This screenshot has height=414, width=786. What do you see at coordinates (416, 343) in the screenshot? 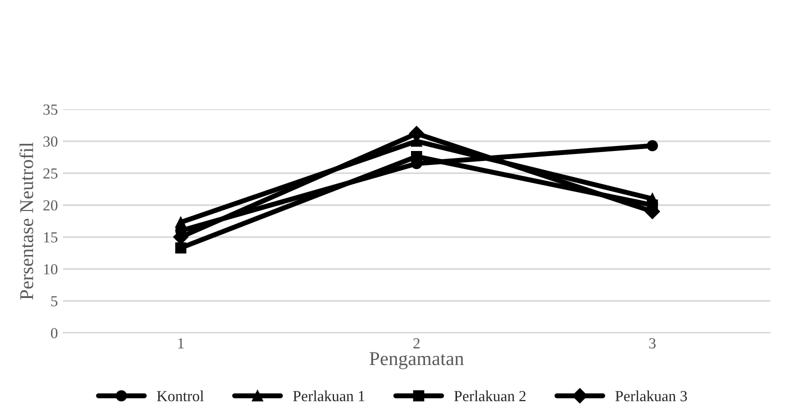
I see `x-tick-label: 2` at bounding box center [416, 343].